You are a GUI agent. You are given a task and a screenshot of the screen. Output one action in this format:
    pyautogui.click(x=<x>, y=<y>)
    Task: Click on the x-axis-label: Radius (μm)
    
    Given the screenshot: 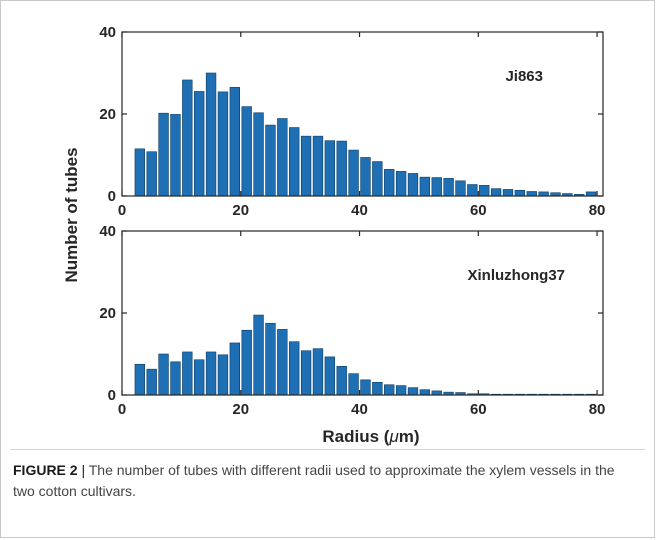 What is the action you would take?
    pyautogui.click(x=370, y=436)
    